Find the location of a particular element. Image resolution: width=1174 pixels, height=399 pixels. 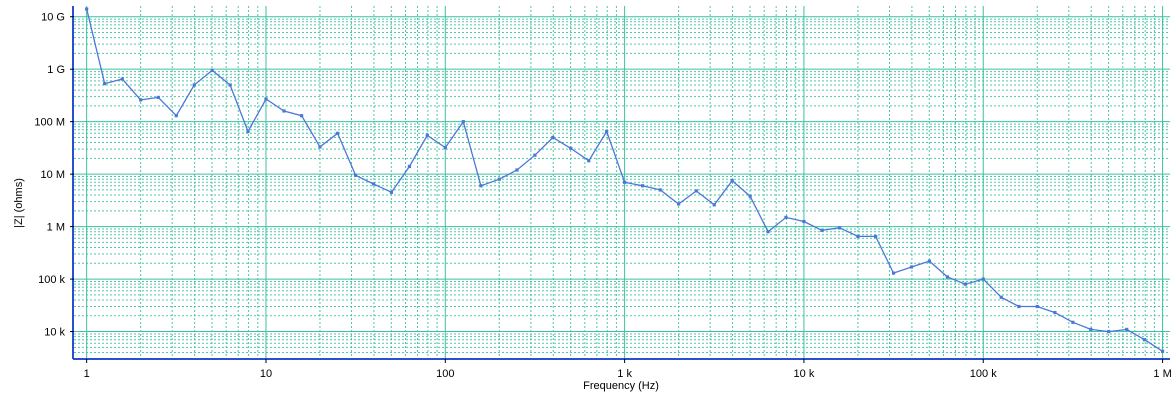

x-tick-label: 1 is located at coordinates (87, 374).